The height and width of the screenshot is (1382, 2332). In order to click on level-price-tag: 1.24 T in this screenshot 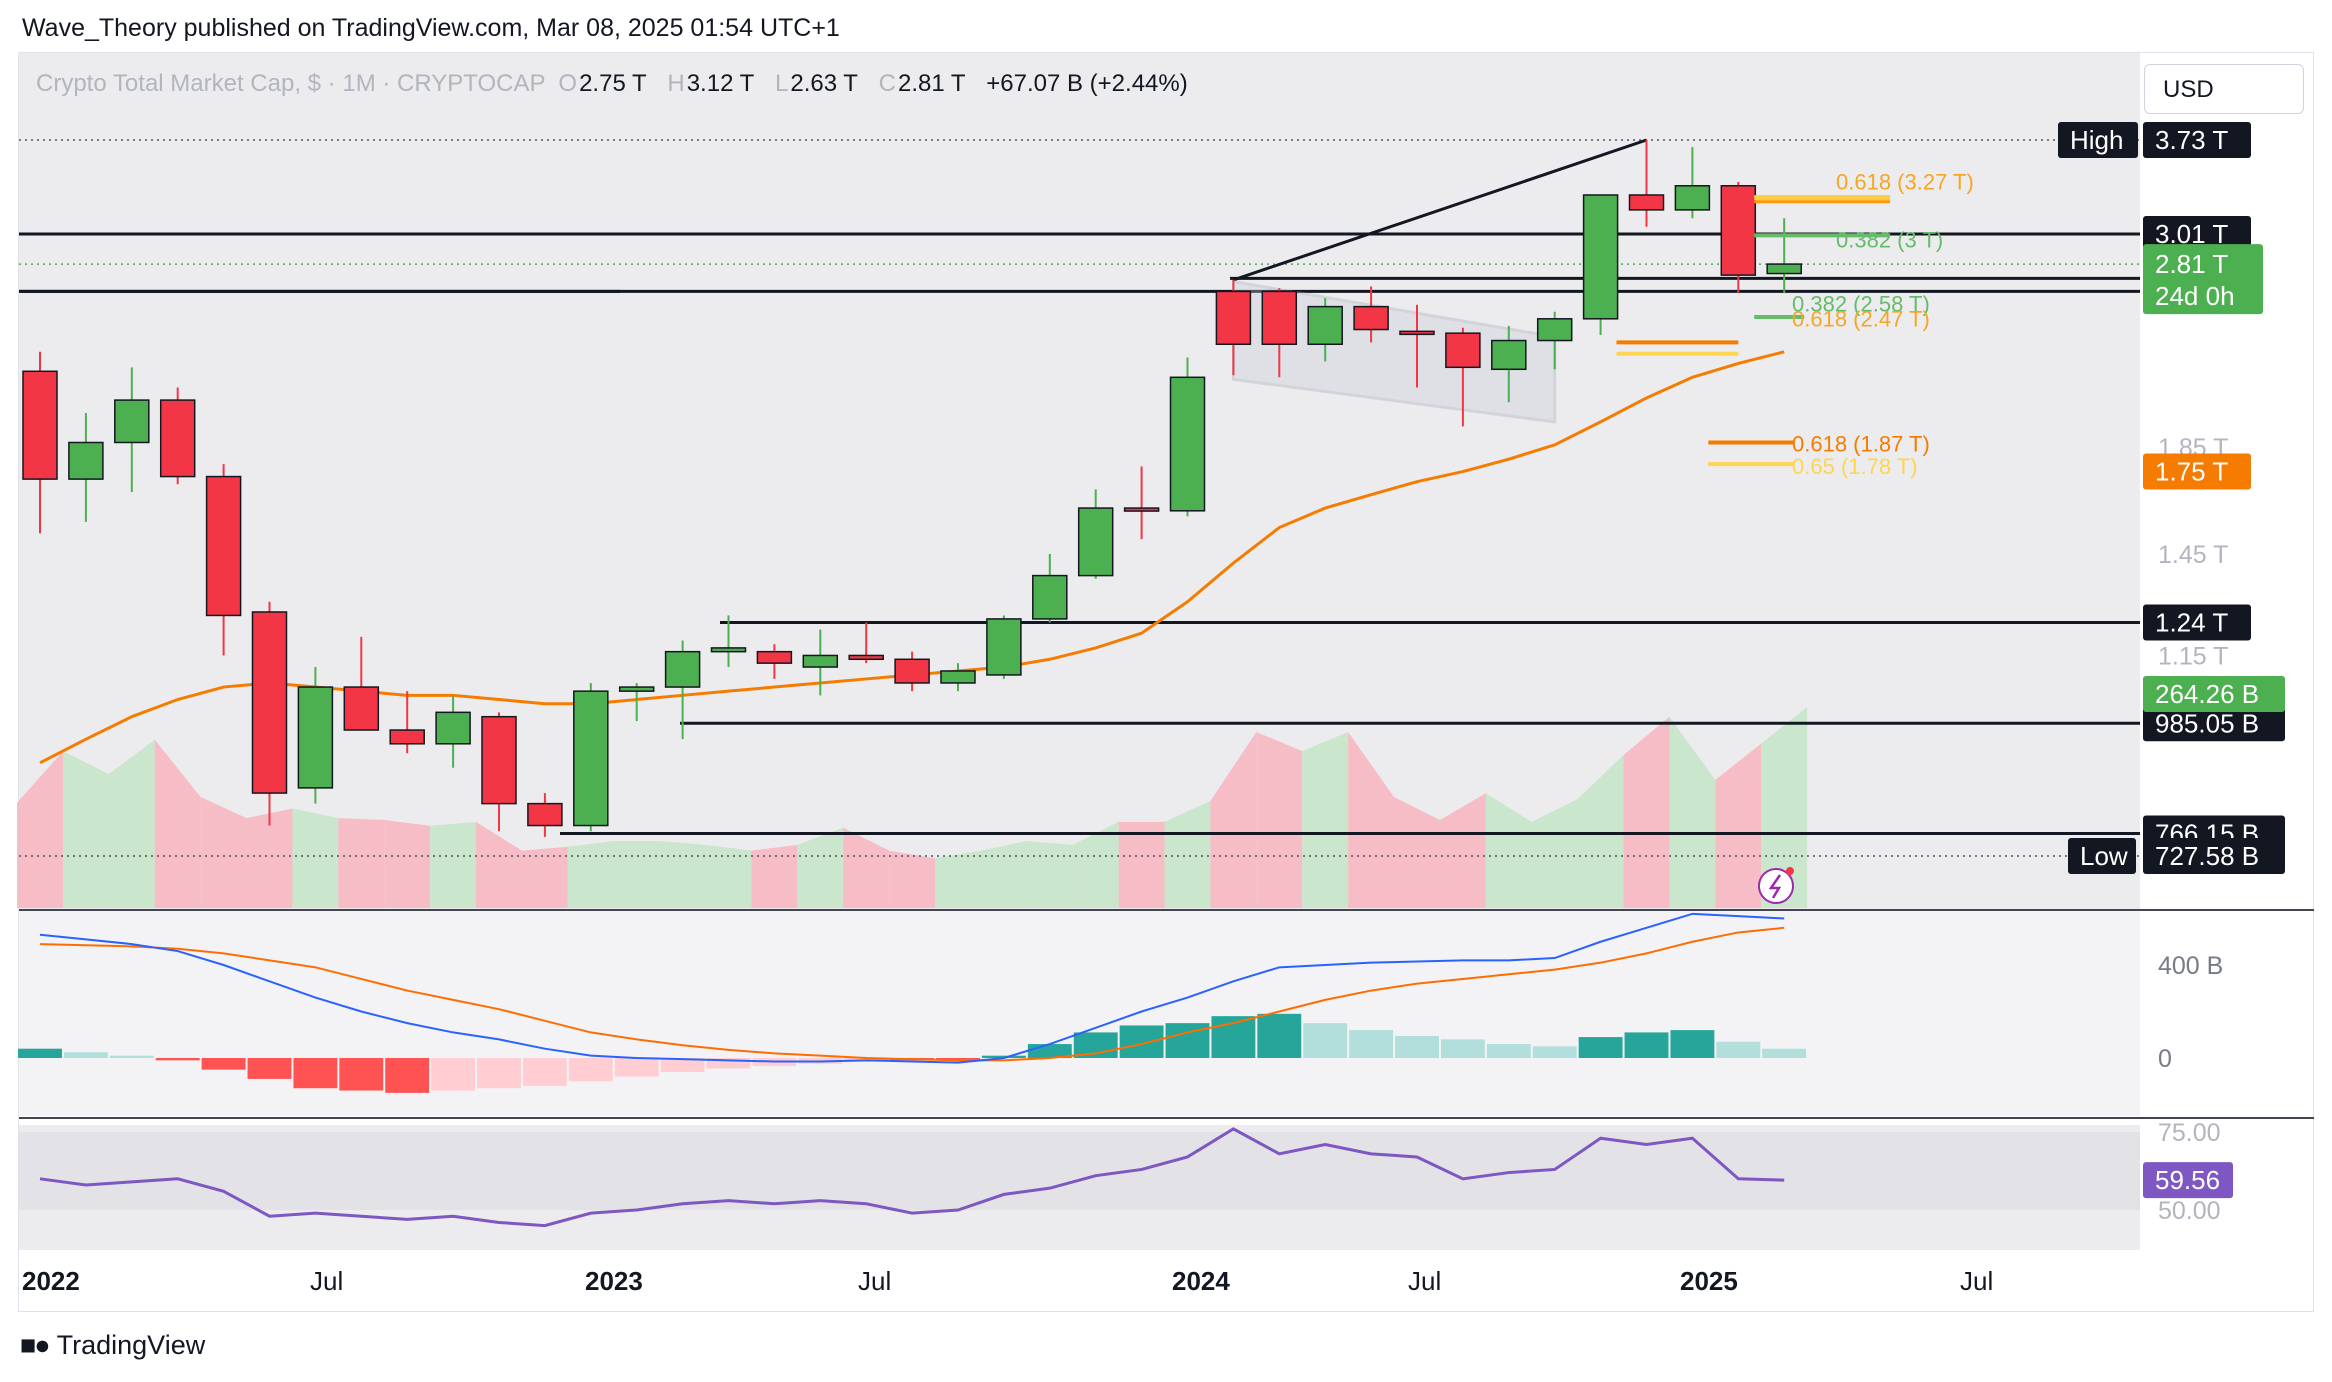, I will do `click(2191, 622)`.